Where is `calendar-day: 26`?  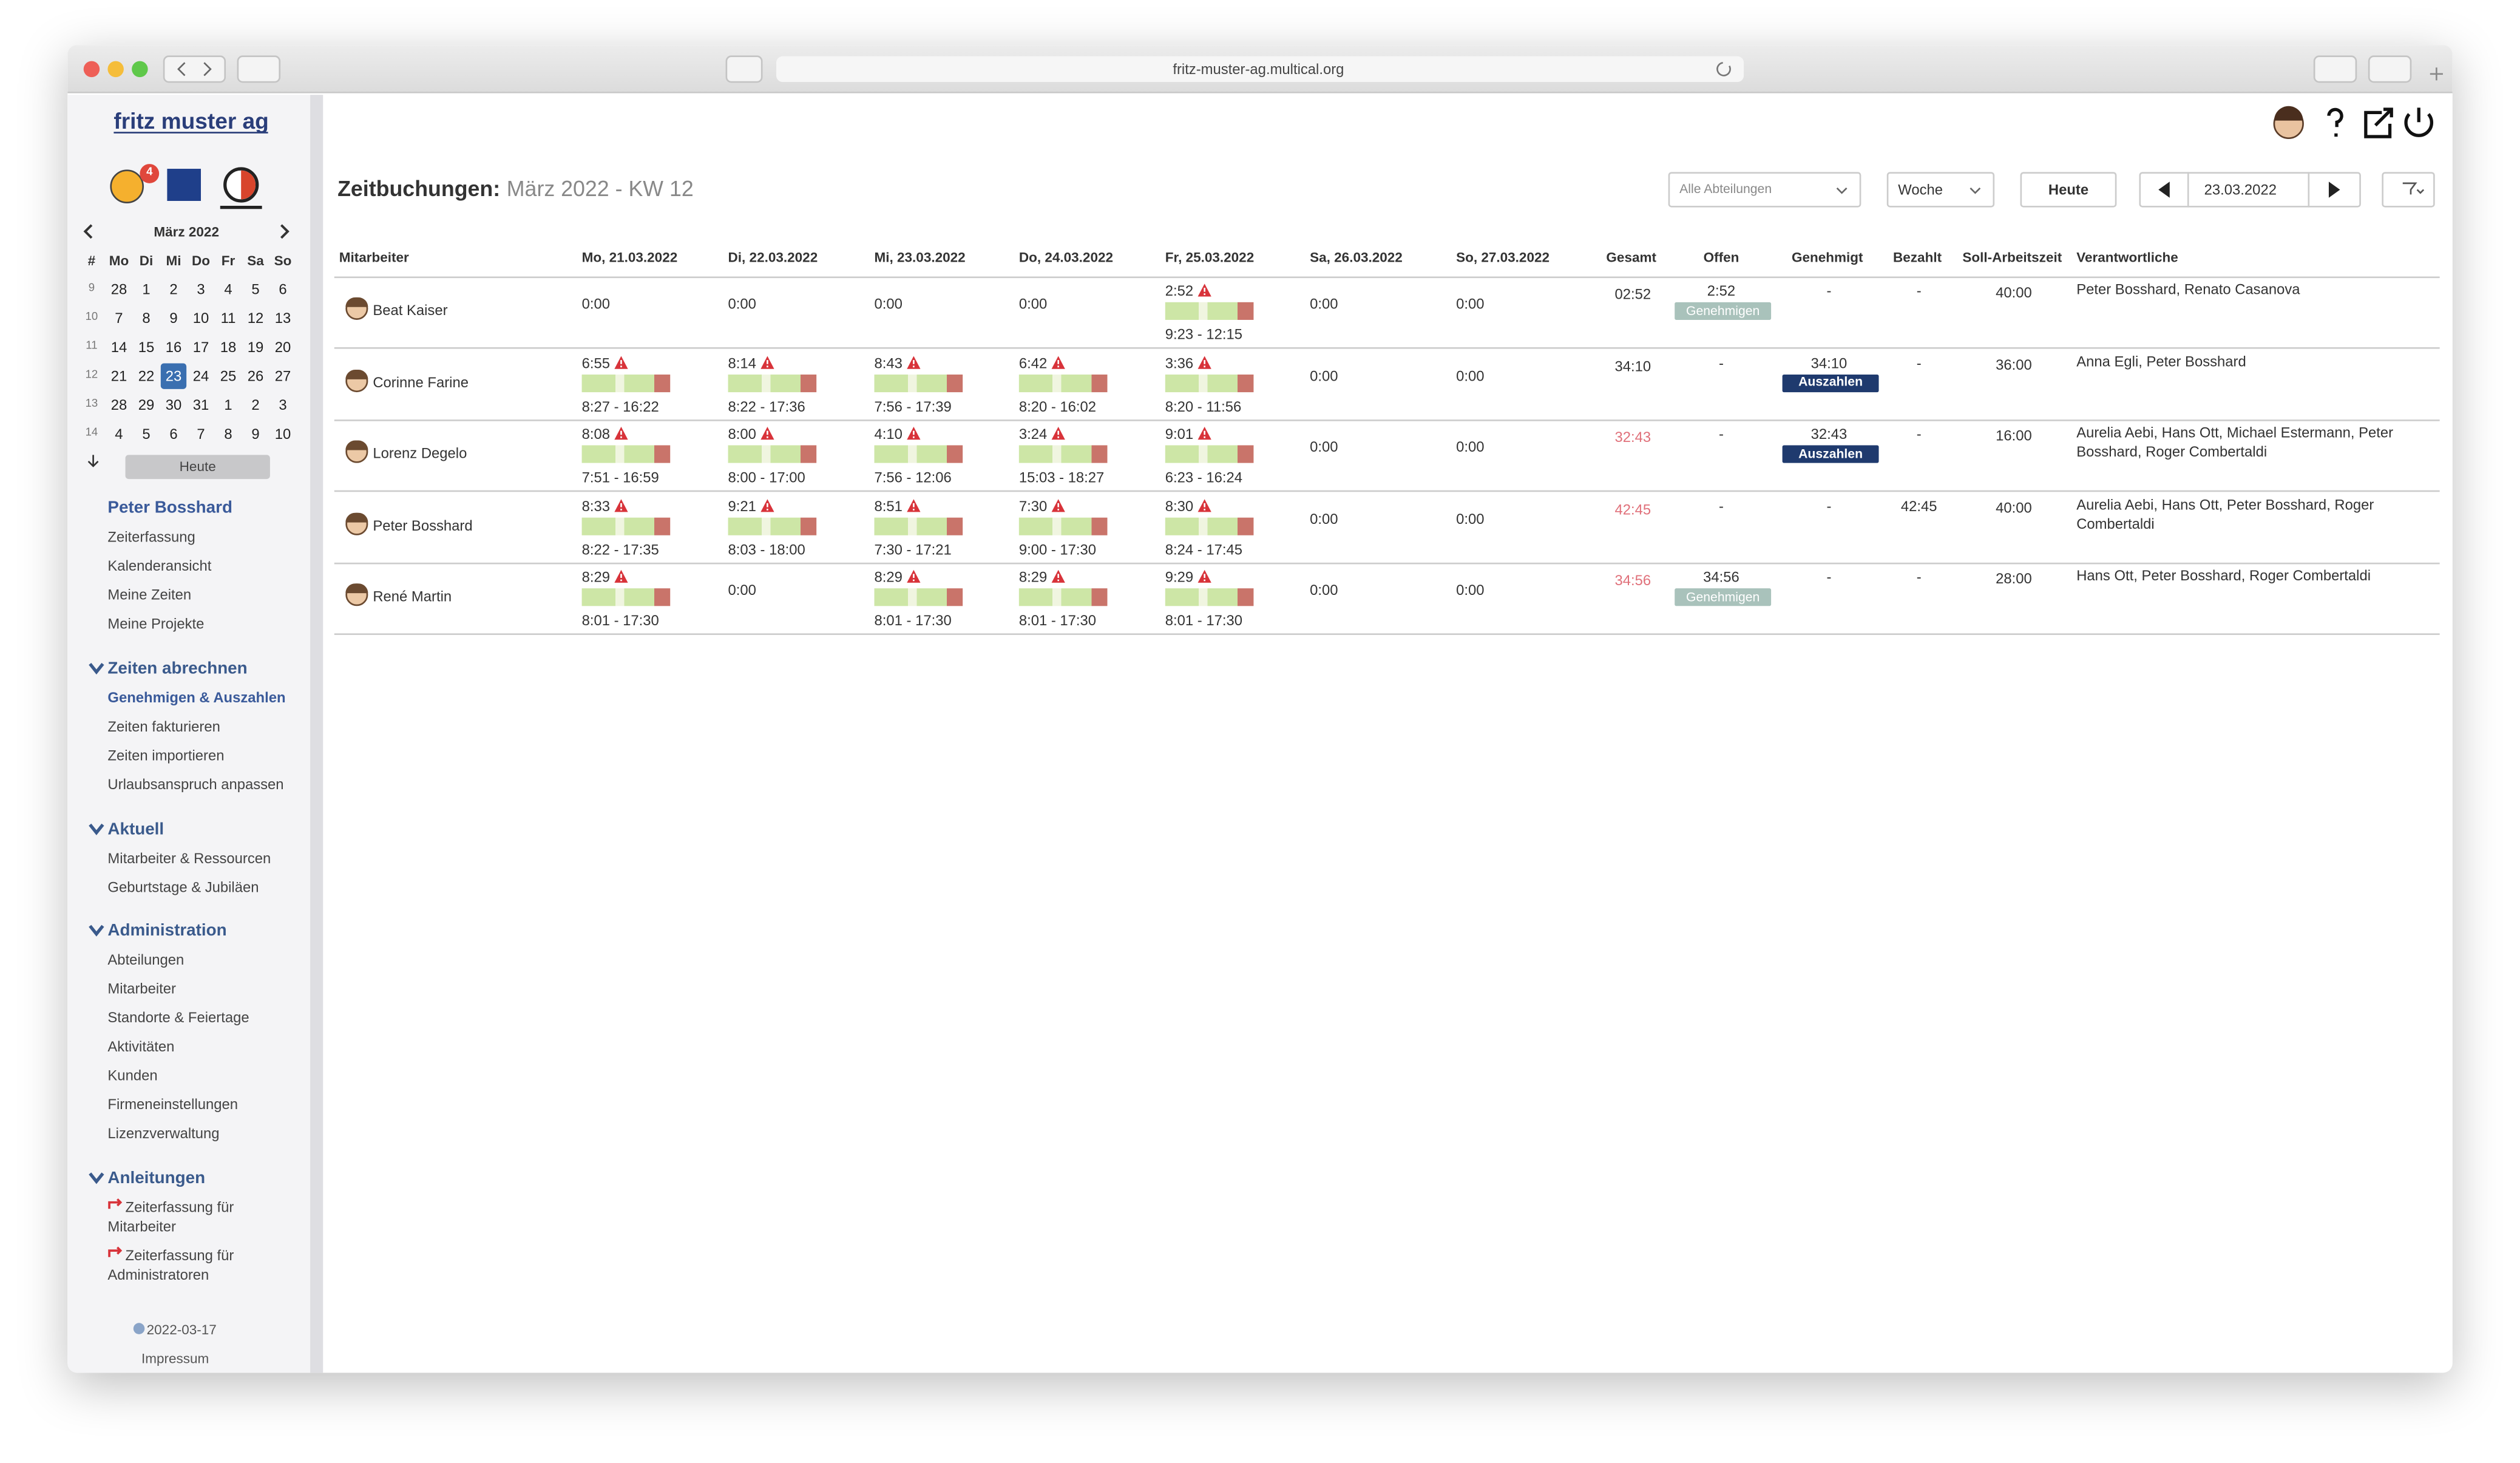 calendar-day: 26 is located at coordinates (255, 376).